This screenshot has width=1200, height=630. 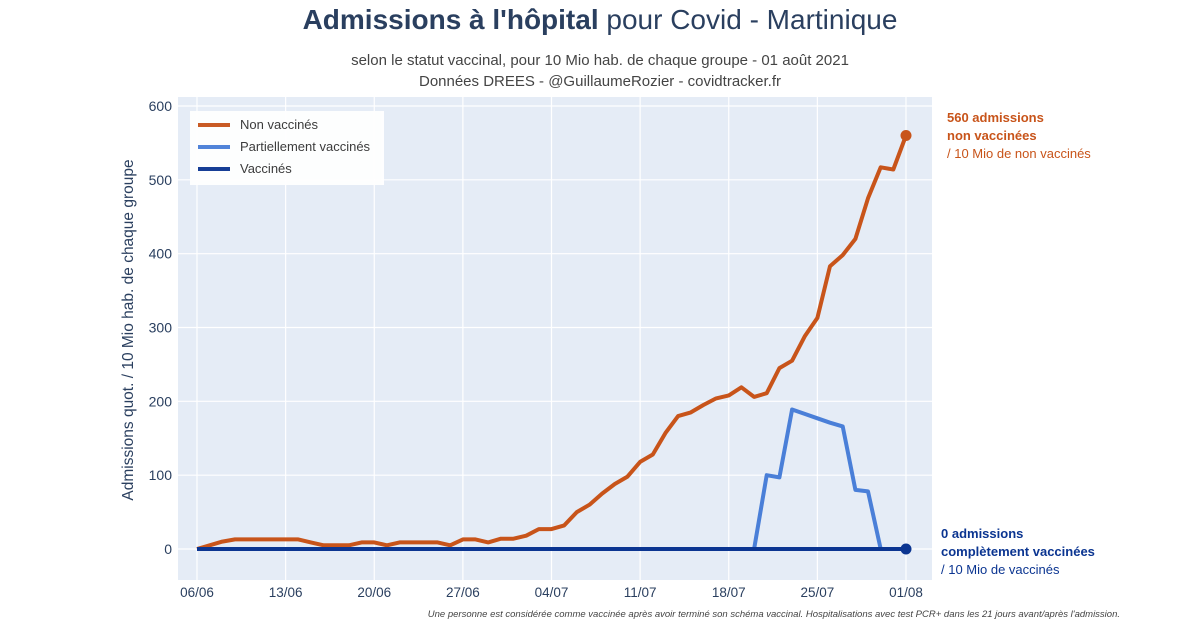 What do you see at coordinates (168, 549) in the screenshot?
I see `y-tick-label: 0` at bounding box center [168, 549].